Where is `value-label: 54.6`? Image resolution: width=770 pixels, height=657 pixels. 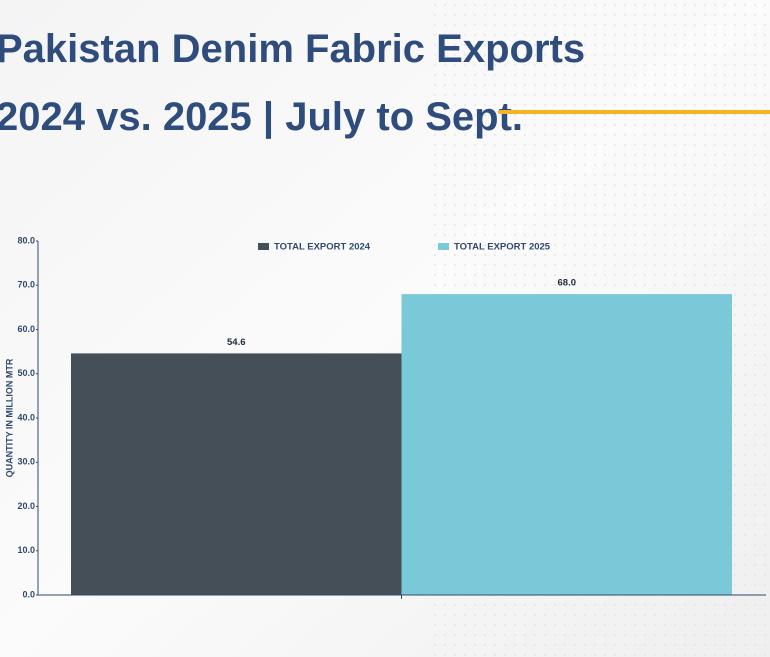
value-label: 54.6 is located at coordinates (236, 342).